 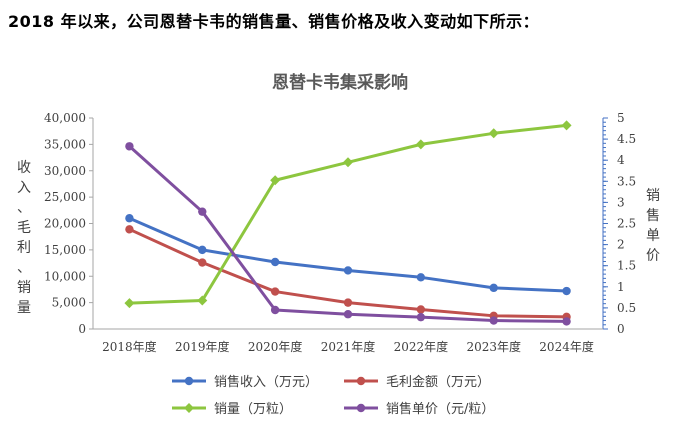 I want to click on y-right-tick-label: 3, so click(x=621, y=202).